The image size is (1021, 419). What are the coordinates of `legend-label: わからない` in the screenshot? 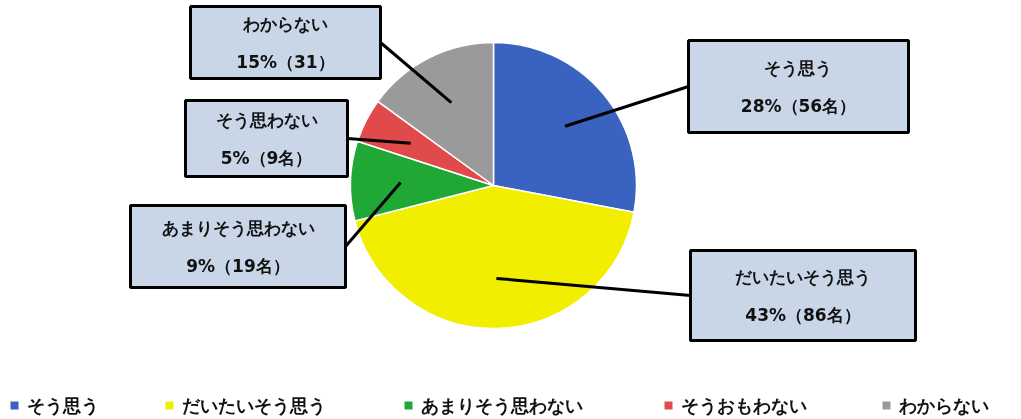 It's located at (943, 405).